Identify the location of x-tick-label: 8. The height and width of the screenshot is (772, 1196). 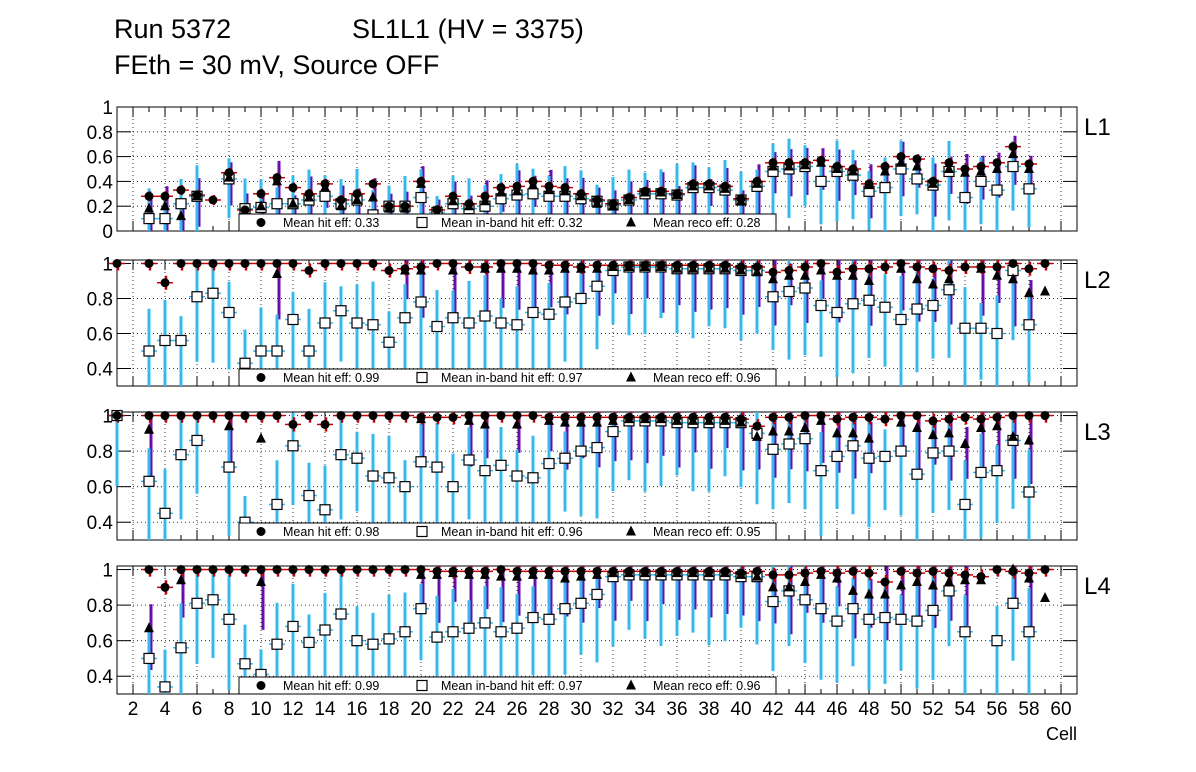
(229, 709).